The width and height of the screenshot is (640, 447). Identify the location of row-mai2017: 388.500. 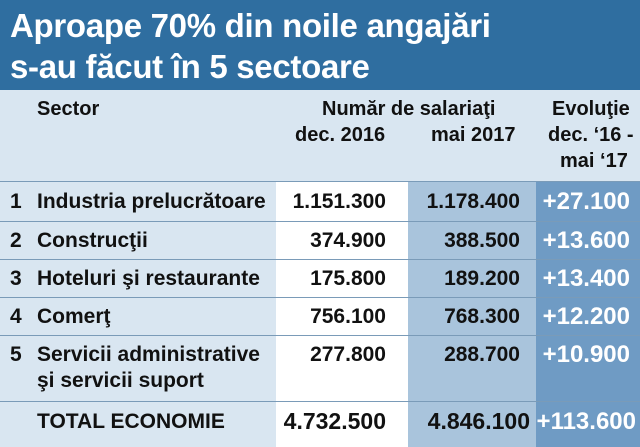
(482, 240).